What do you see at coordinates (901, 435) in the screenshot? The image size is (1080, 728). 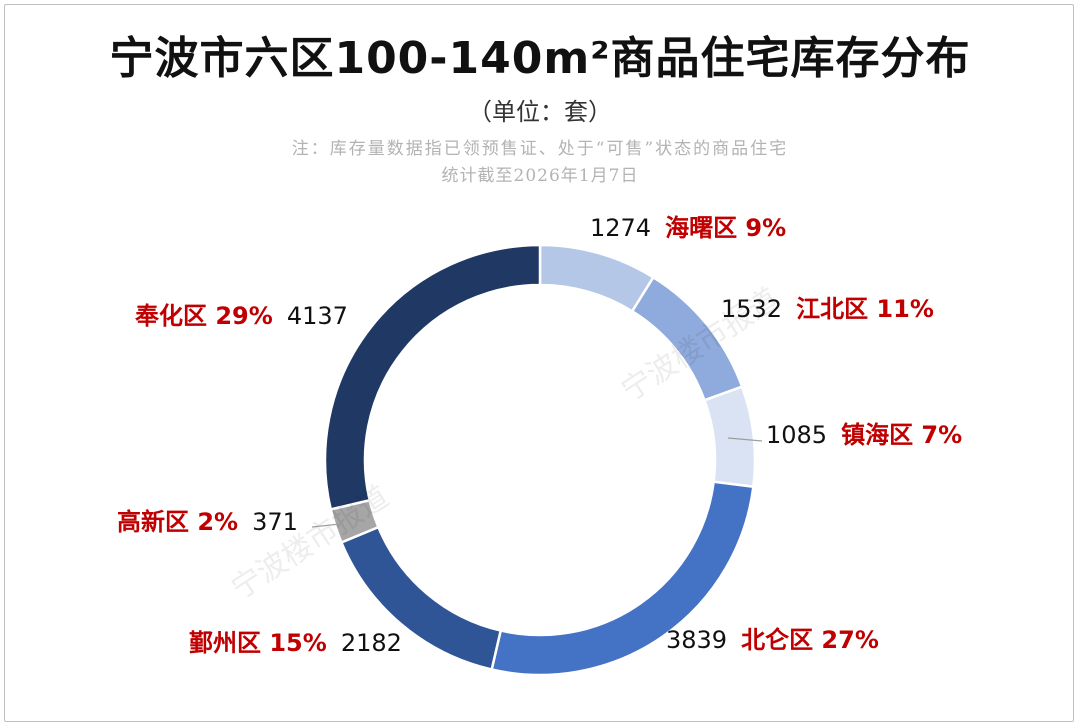 I see `slice-name-label: 镇海区 7%` at bounding box center [901, 435].